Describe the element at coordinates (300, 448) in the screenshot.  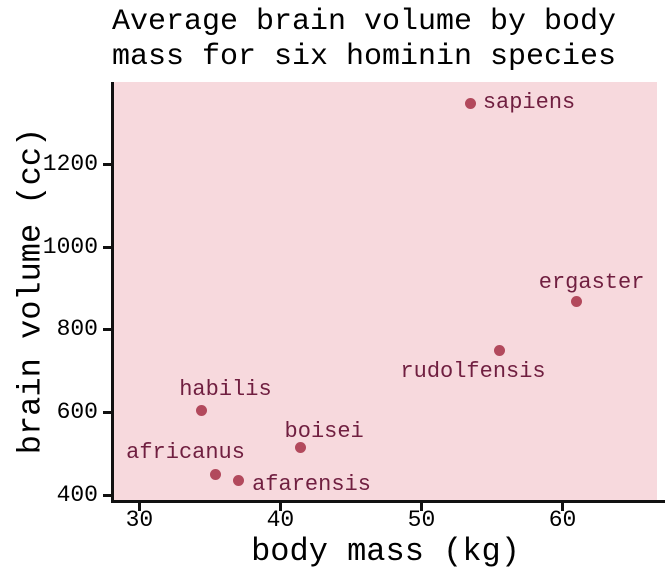
I see `data-point-boisei` at that location.